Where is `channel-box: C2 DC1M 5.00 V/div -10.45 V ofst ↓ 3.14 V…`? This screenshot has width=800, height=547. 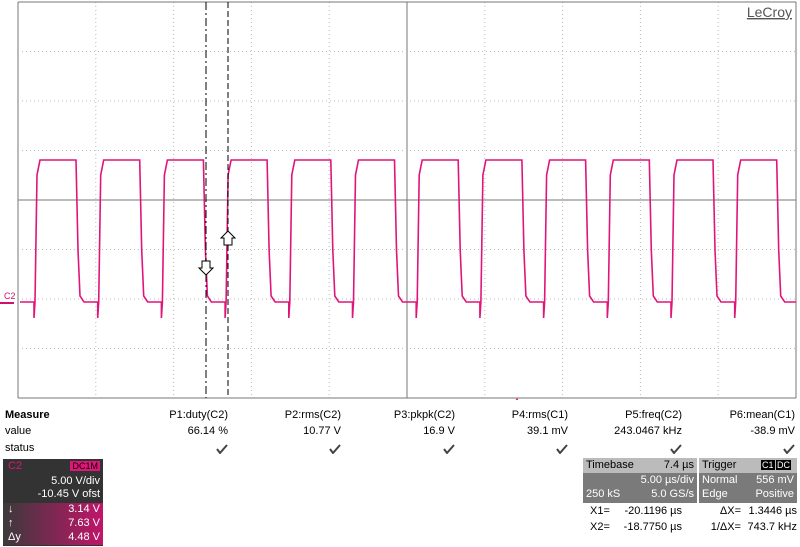
channel-box: C2 DC1M 5.00 V/div -10.45 V ofst ↓ 3.14 V… is located at coordinates (53, 502).